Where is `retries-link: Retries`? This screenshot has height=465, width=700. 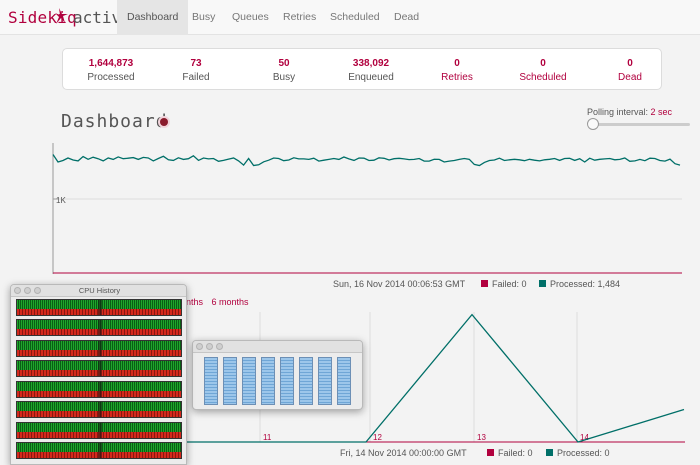
retries-link: Retries is located at coordinates (457, 77).